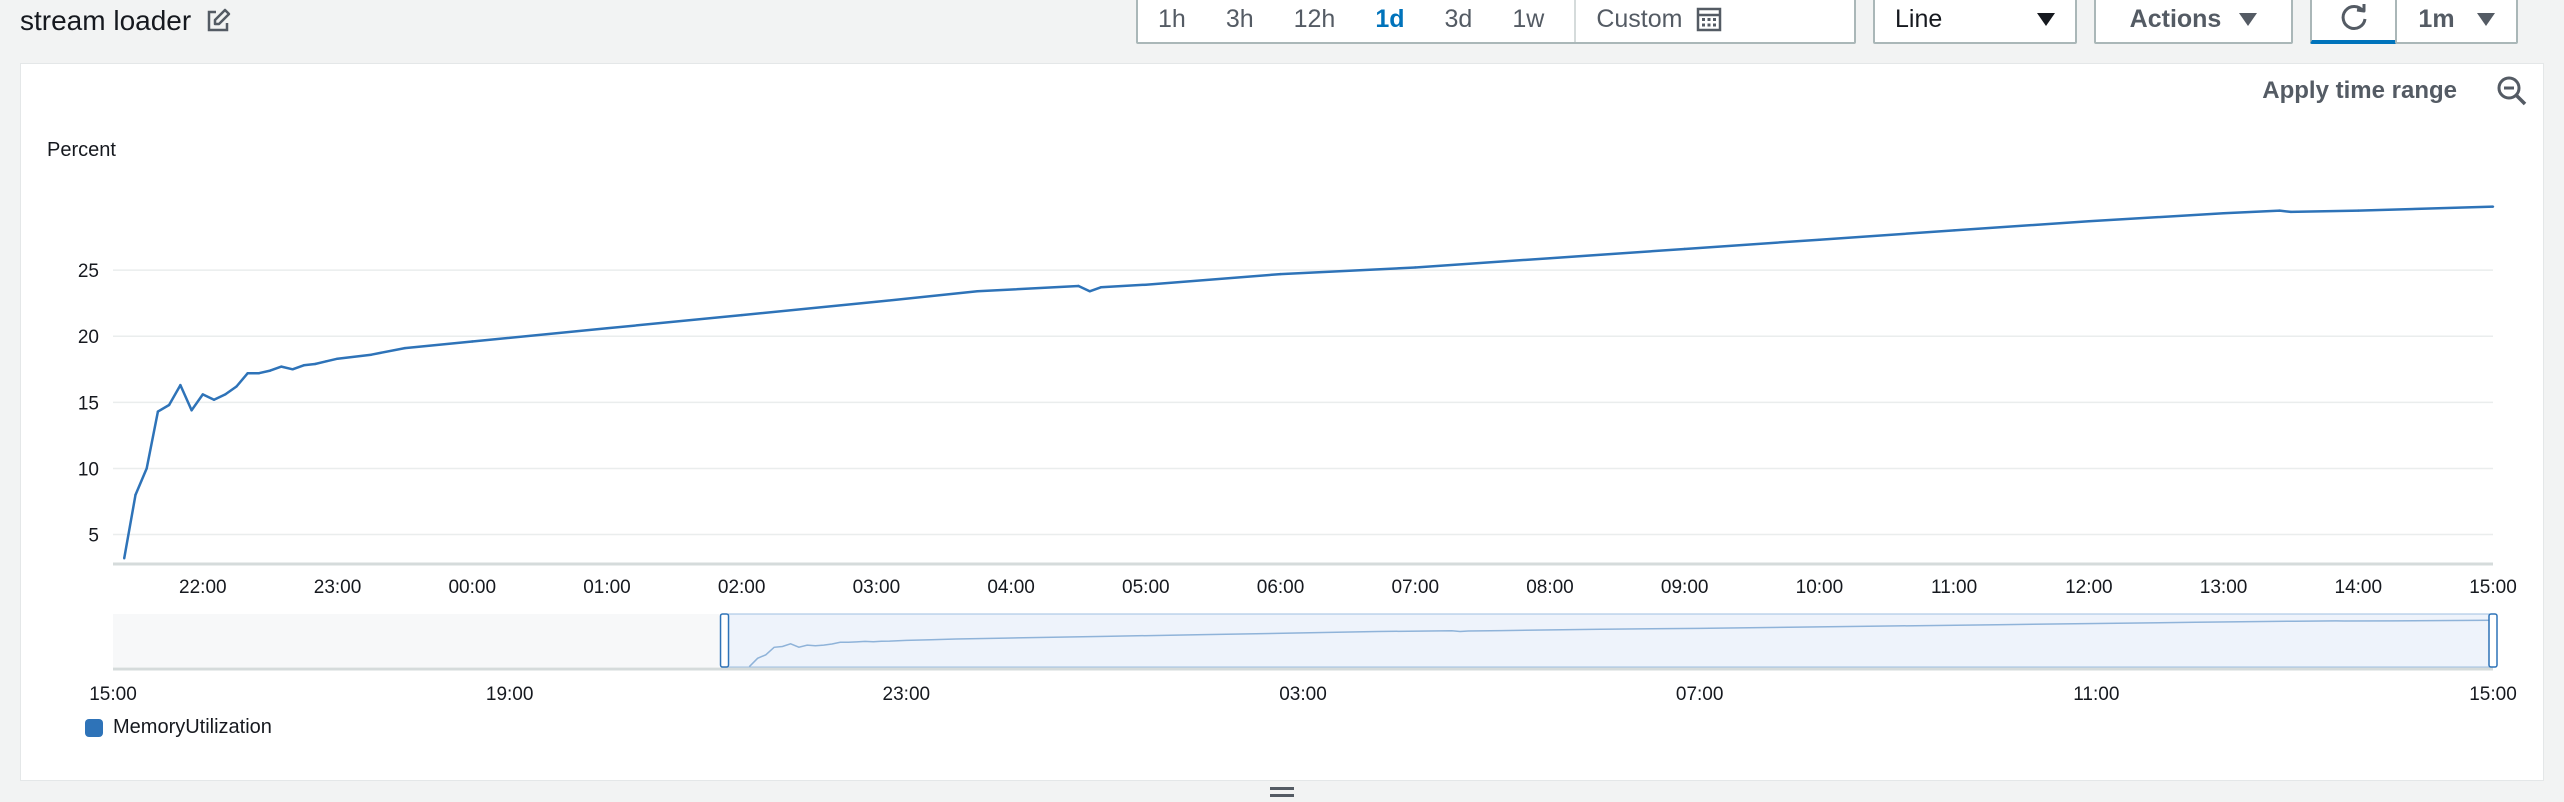 The width and height of the screenshot is (2564, 802). What do you see at coordinates (88, 271) in the screenshot?
I see `y-tick-label: 25` at bounding box center [88, 271].